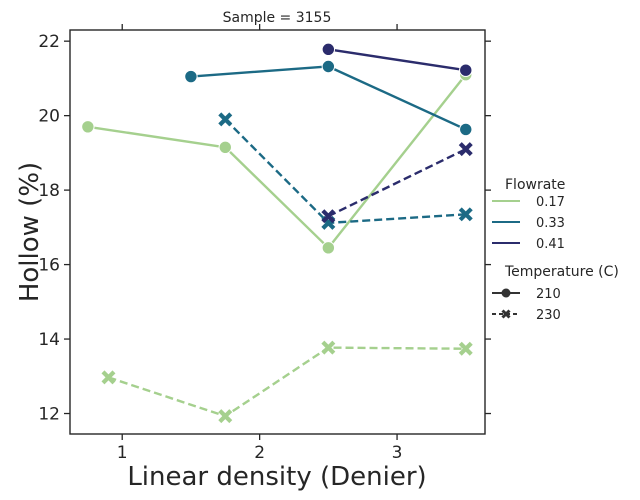 This screenshot has width=640, height=500. Describe the element at coordinates (49, 266) in the screenshot. I see `y-tick-label: 16` at that location.